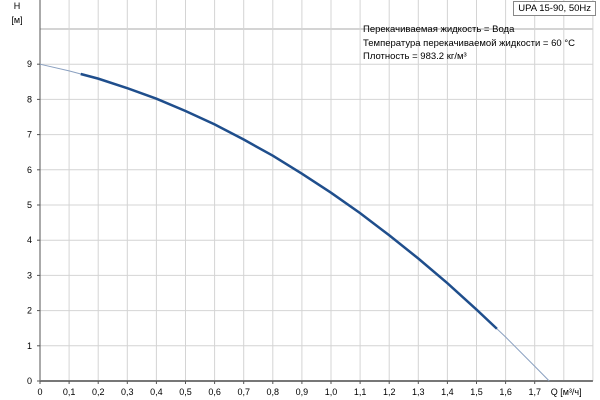 This screenshot has width=600, height=400. What do you see at coordinates (29, 170) in the screenshot?
I see `y-tick-label: 6` at bounding box center [29, 170].